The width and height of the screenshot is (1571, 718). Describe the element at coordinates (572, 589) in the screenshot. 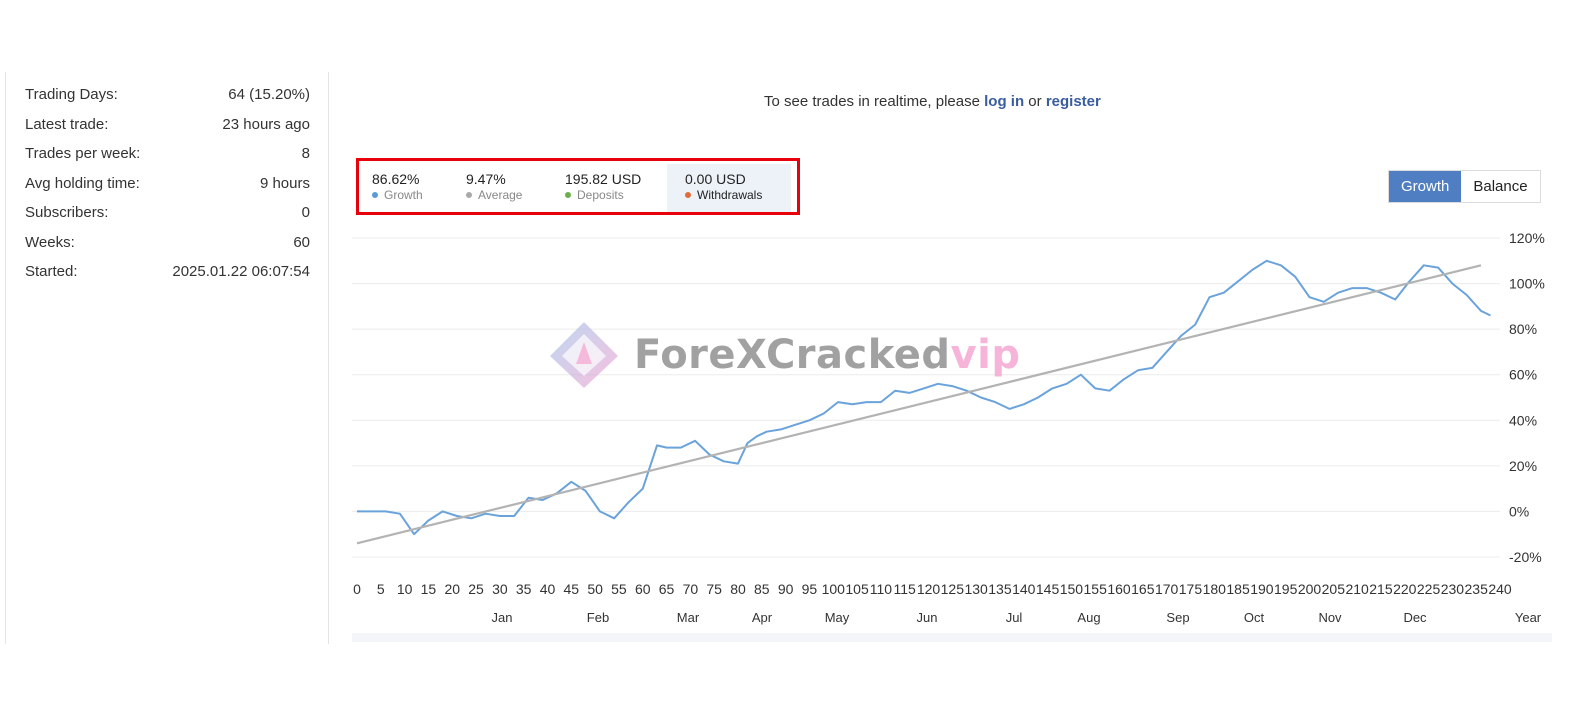

I see `x-tick-label: 45` at that location.